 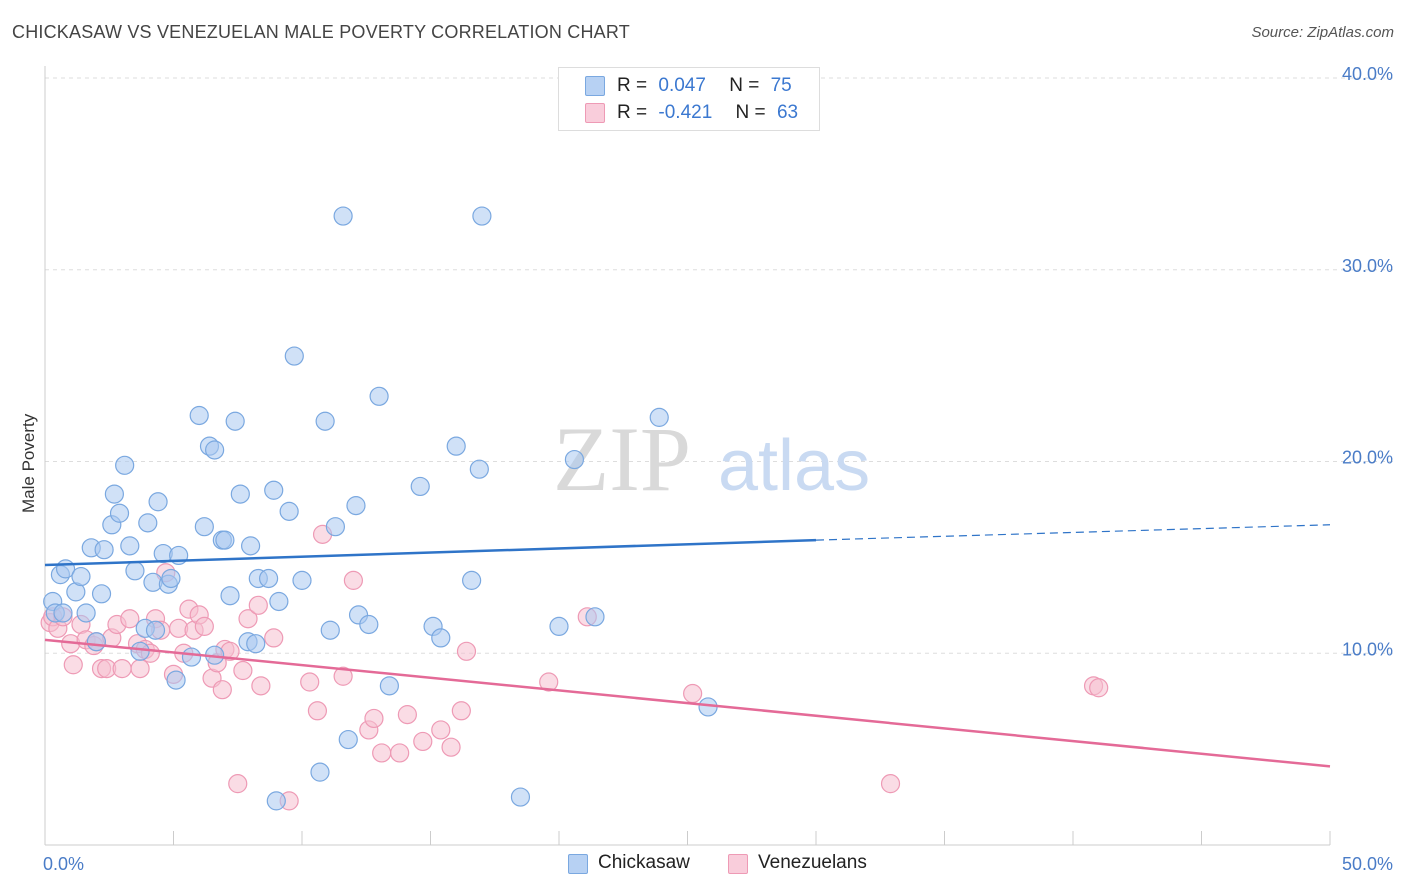 I want to click on x-tick-label: 50.0%, so click(x=1367, y=864).